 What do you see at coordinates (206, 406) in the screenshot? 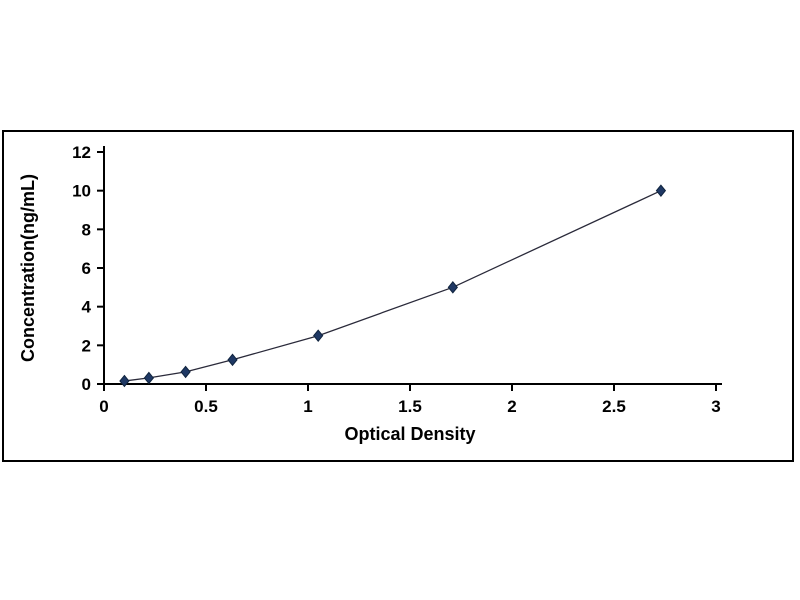
I see `x-tick-label: 0.5` at bounding box center [206, 406].